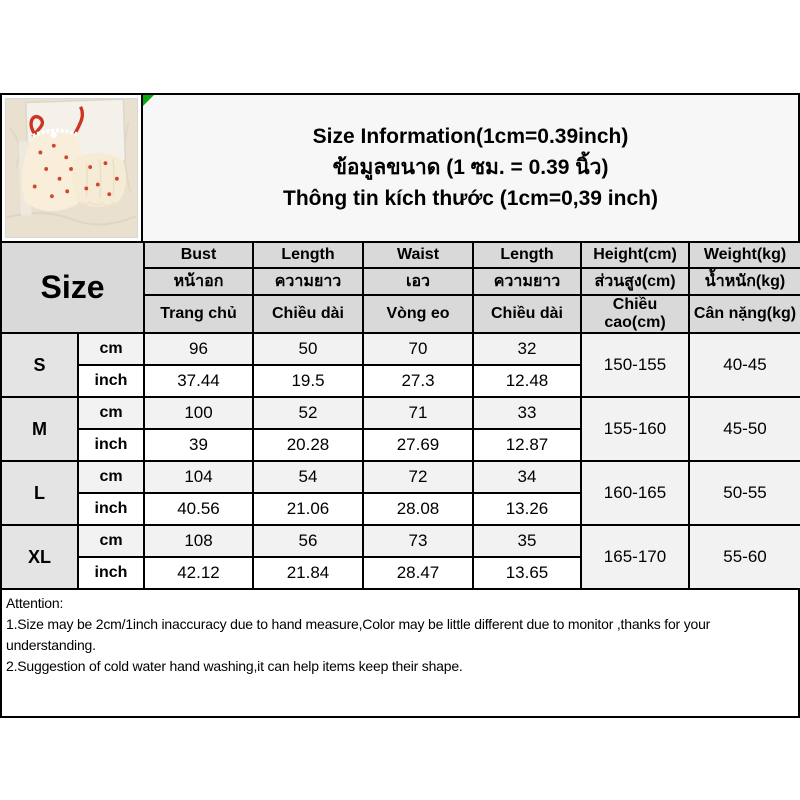  I want to click on cell-m-cm-length: 52, so click(308, 413).